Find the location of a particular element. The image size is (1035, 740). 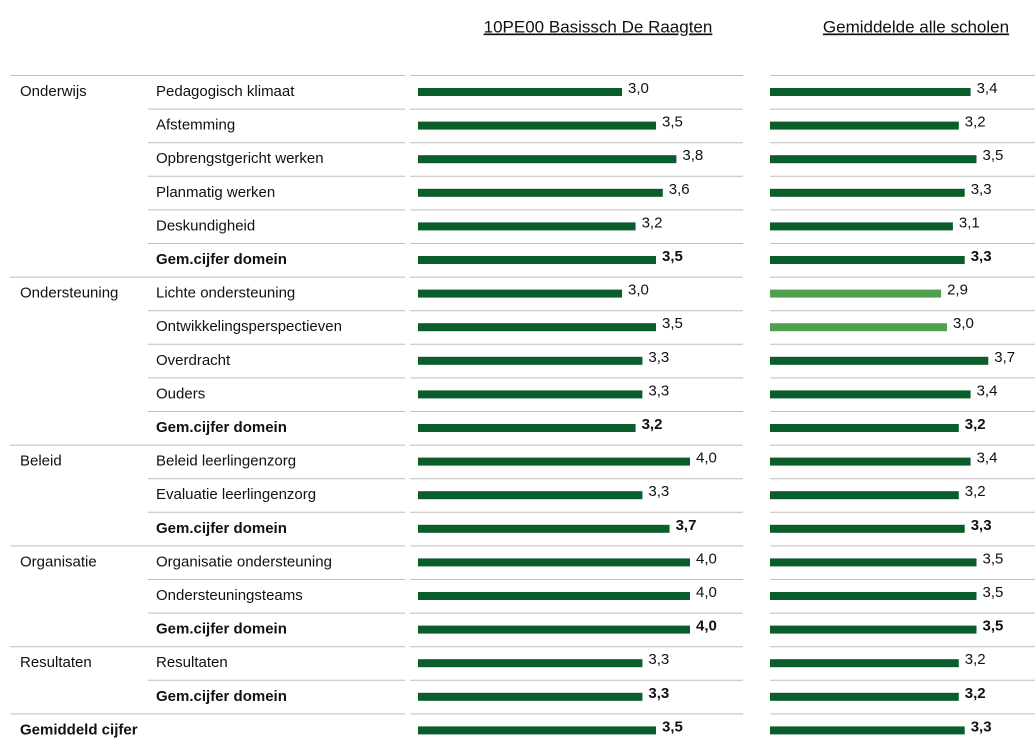

domain-label: Resultaten is located at coordinates (56, 662).